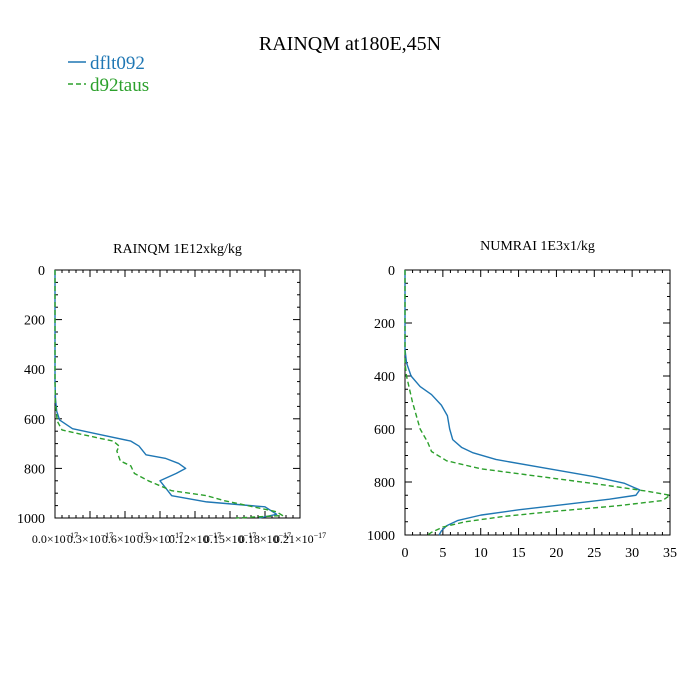 This screenshot has width=700, height=700. I want to click on y-tick-label-0-4: 800, so click(34, 469).